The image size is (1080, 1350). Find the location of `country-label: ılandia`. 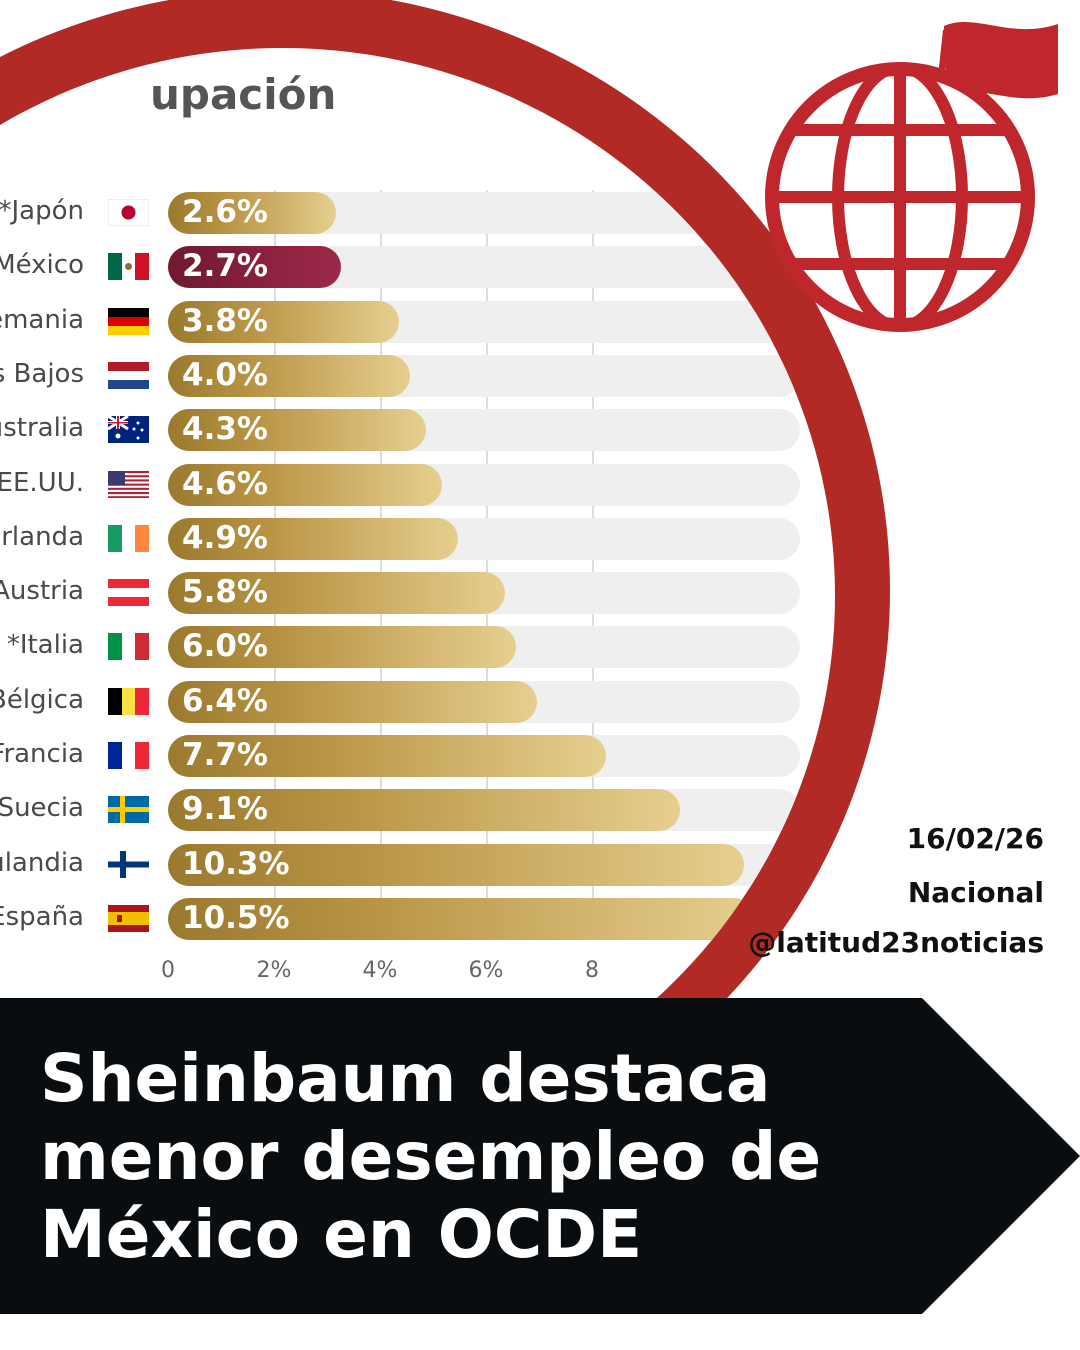

country-label: ılandia is located at coordinates (42, 862).